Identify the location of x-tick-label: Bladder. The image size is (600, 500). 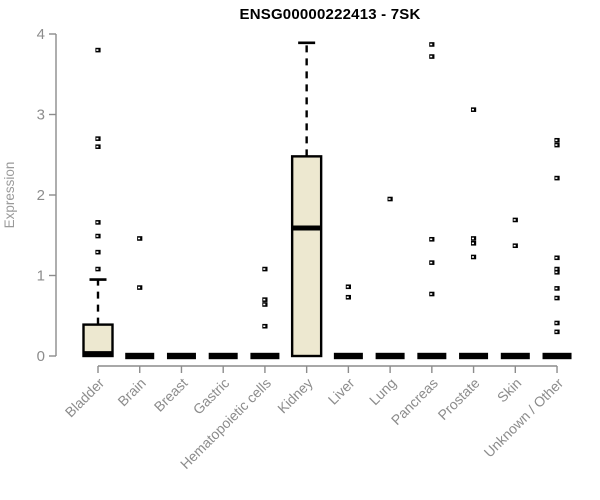
(85, 398).